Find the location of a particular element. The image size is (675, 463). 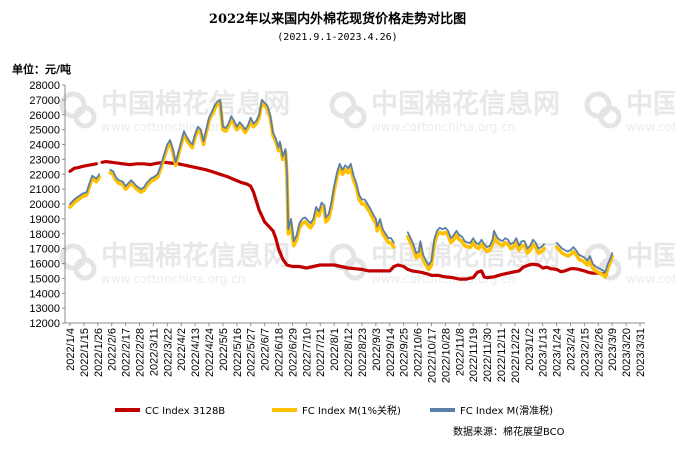

legend-label: FC Index M(滑准税) is located at coordinates (506, 410).